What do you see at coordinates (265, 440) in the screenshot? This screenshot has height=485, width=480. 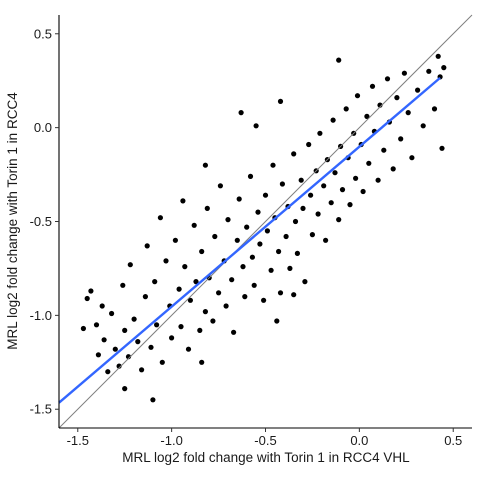 I see `x-tick-label: -0.5` at bounding box center [265, 440].